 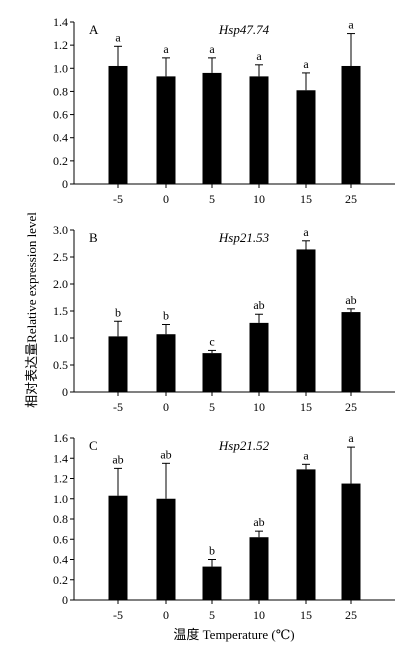 What do you see at coordinates (60, 161) in the screenshot?
I see `panel-a-y-tick-label: 0.2` at bounding box center [60, 161].